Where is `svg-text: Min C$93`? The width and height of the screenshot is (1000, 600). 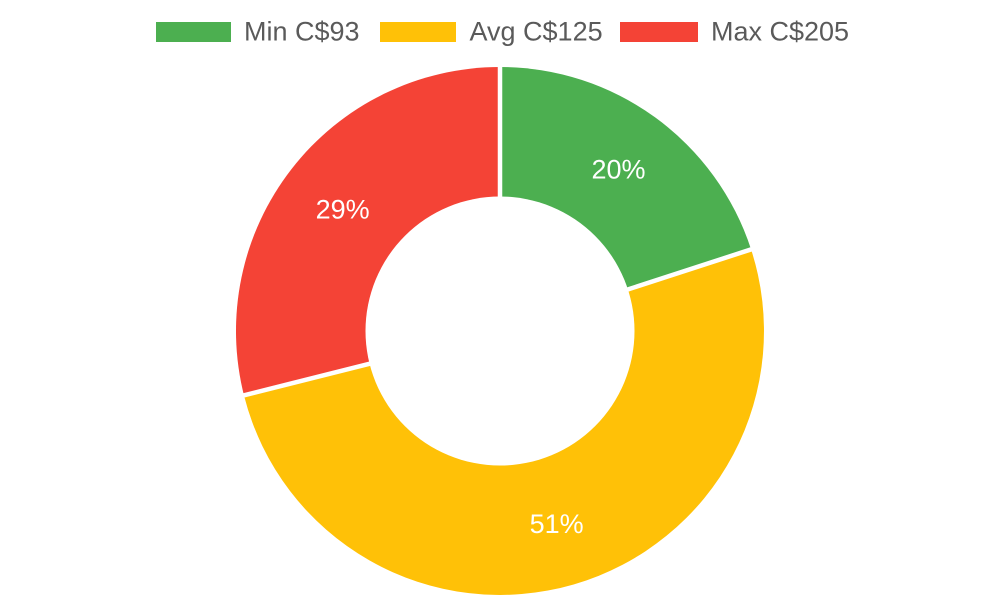
svg-text: Min C$93 is located at coordinates (302, 32).